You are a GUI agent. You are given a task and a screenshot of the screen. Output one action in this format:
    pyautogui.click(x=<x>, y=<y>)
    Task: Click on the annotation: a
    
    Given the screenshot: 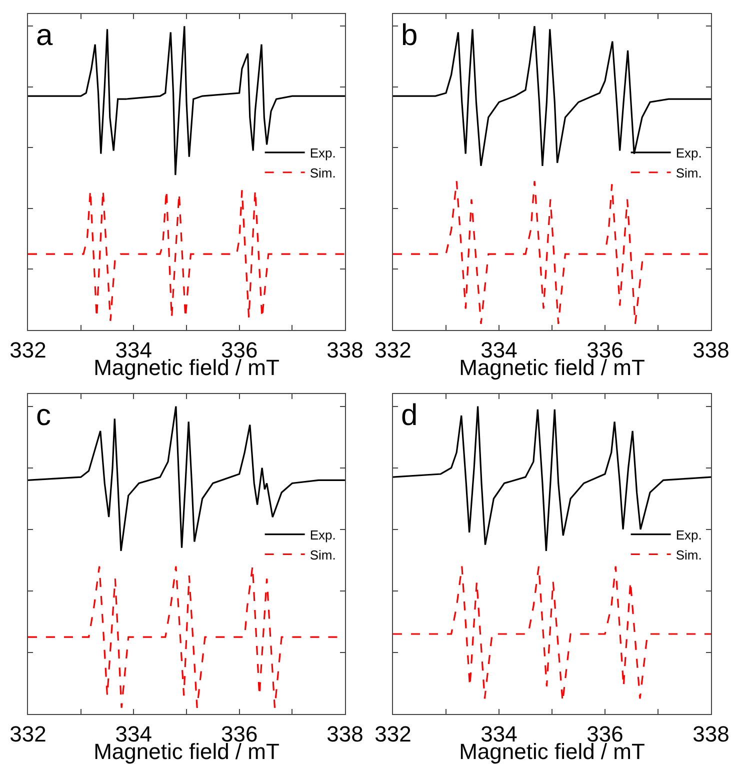 What is the action you would take?
    pyautogui.click(x=44, y=35)
    